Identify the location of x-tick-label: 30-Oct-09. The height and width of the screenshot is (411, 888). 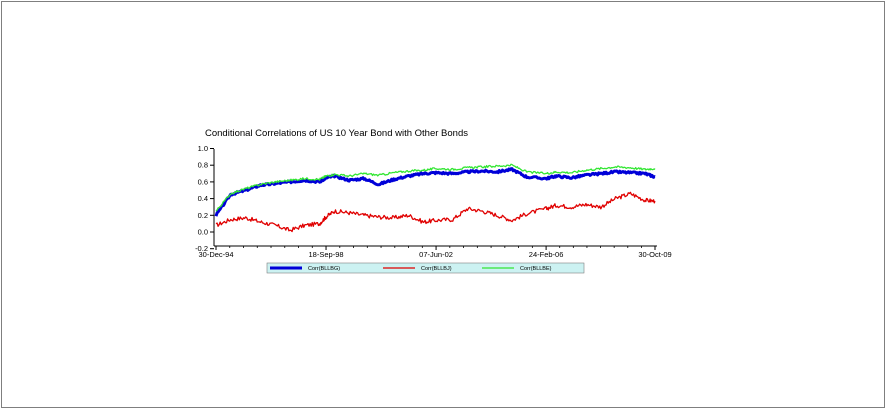
(654, 254).